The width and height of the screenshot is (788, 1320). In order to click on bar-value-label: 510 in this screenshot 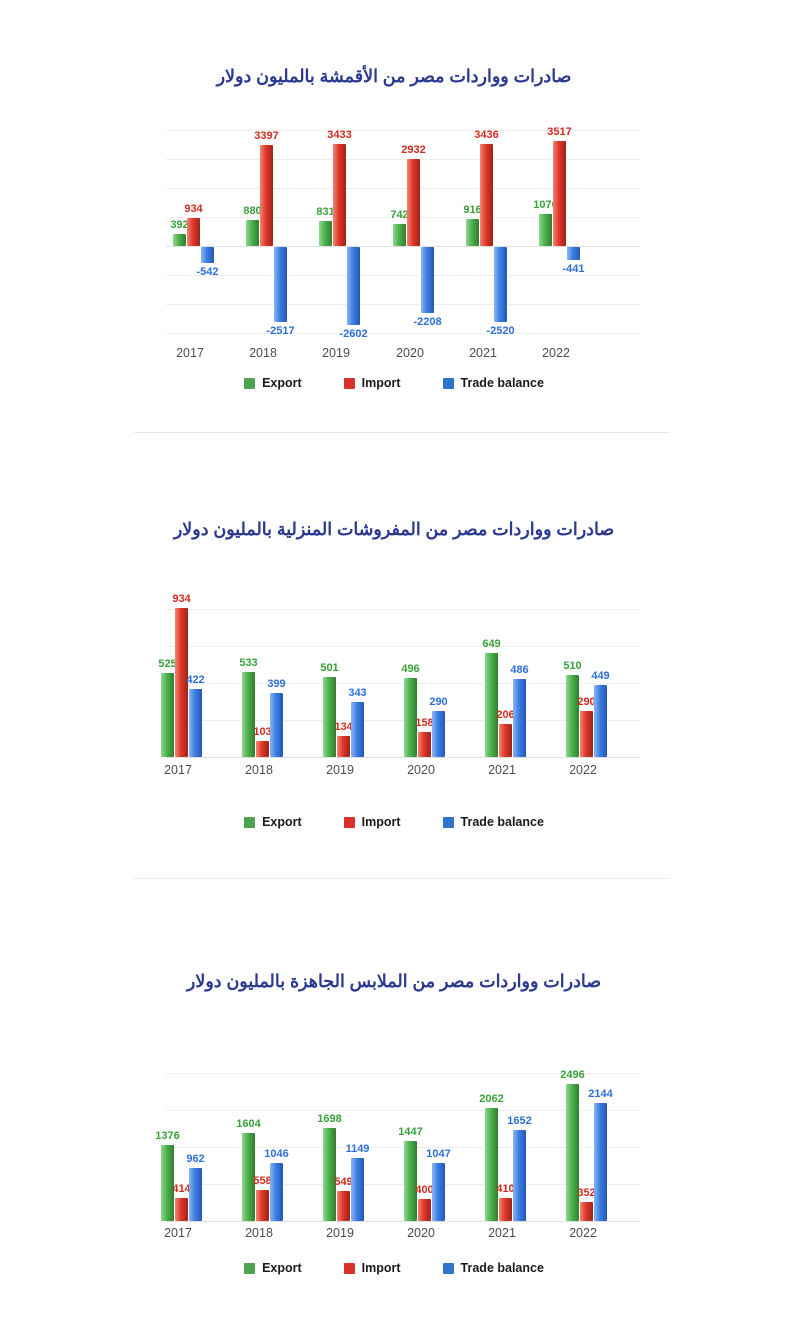, I will do `click(572, 666)`.